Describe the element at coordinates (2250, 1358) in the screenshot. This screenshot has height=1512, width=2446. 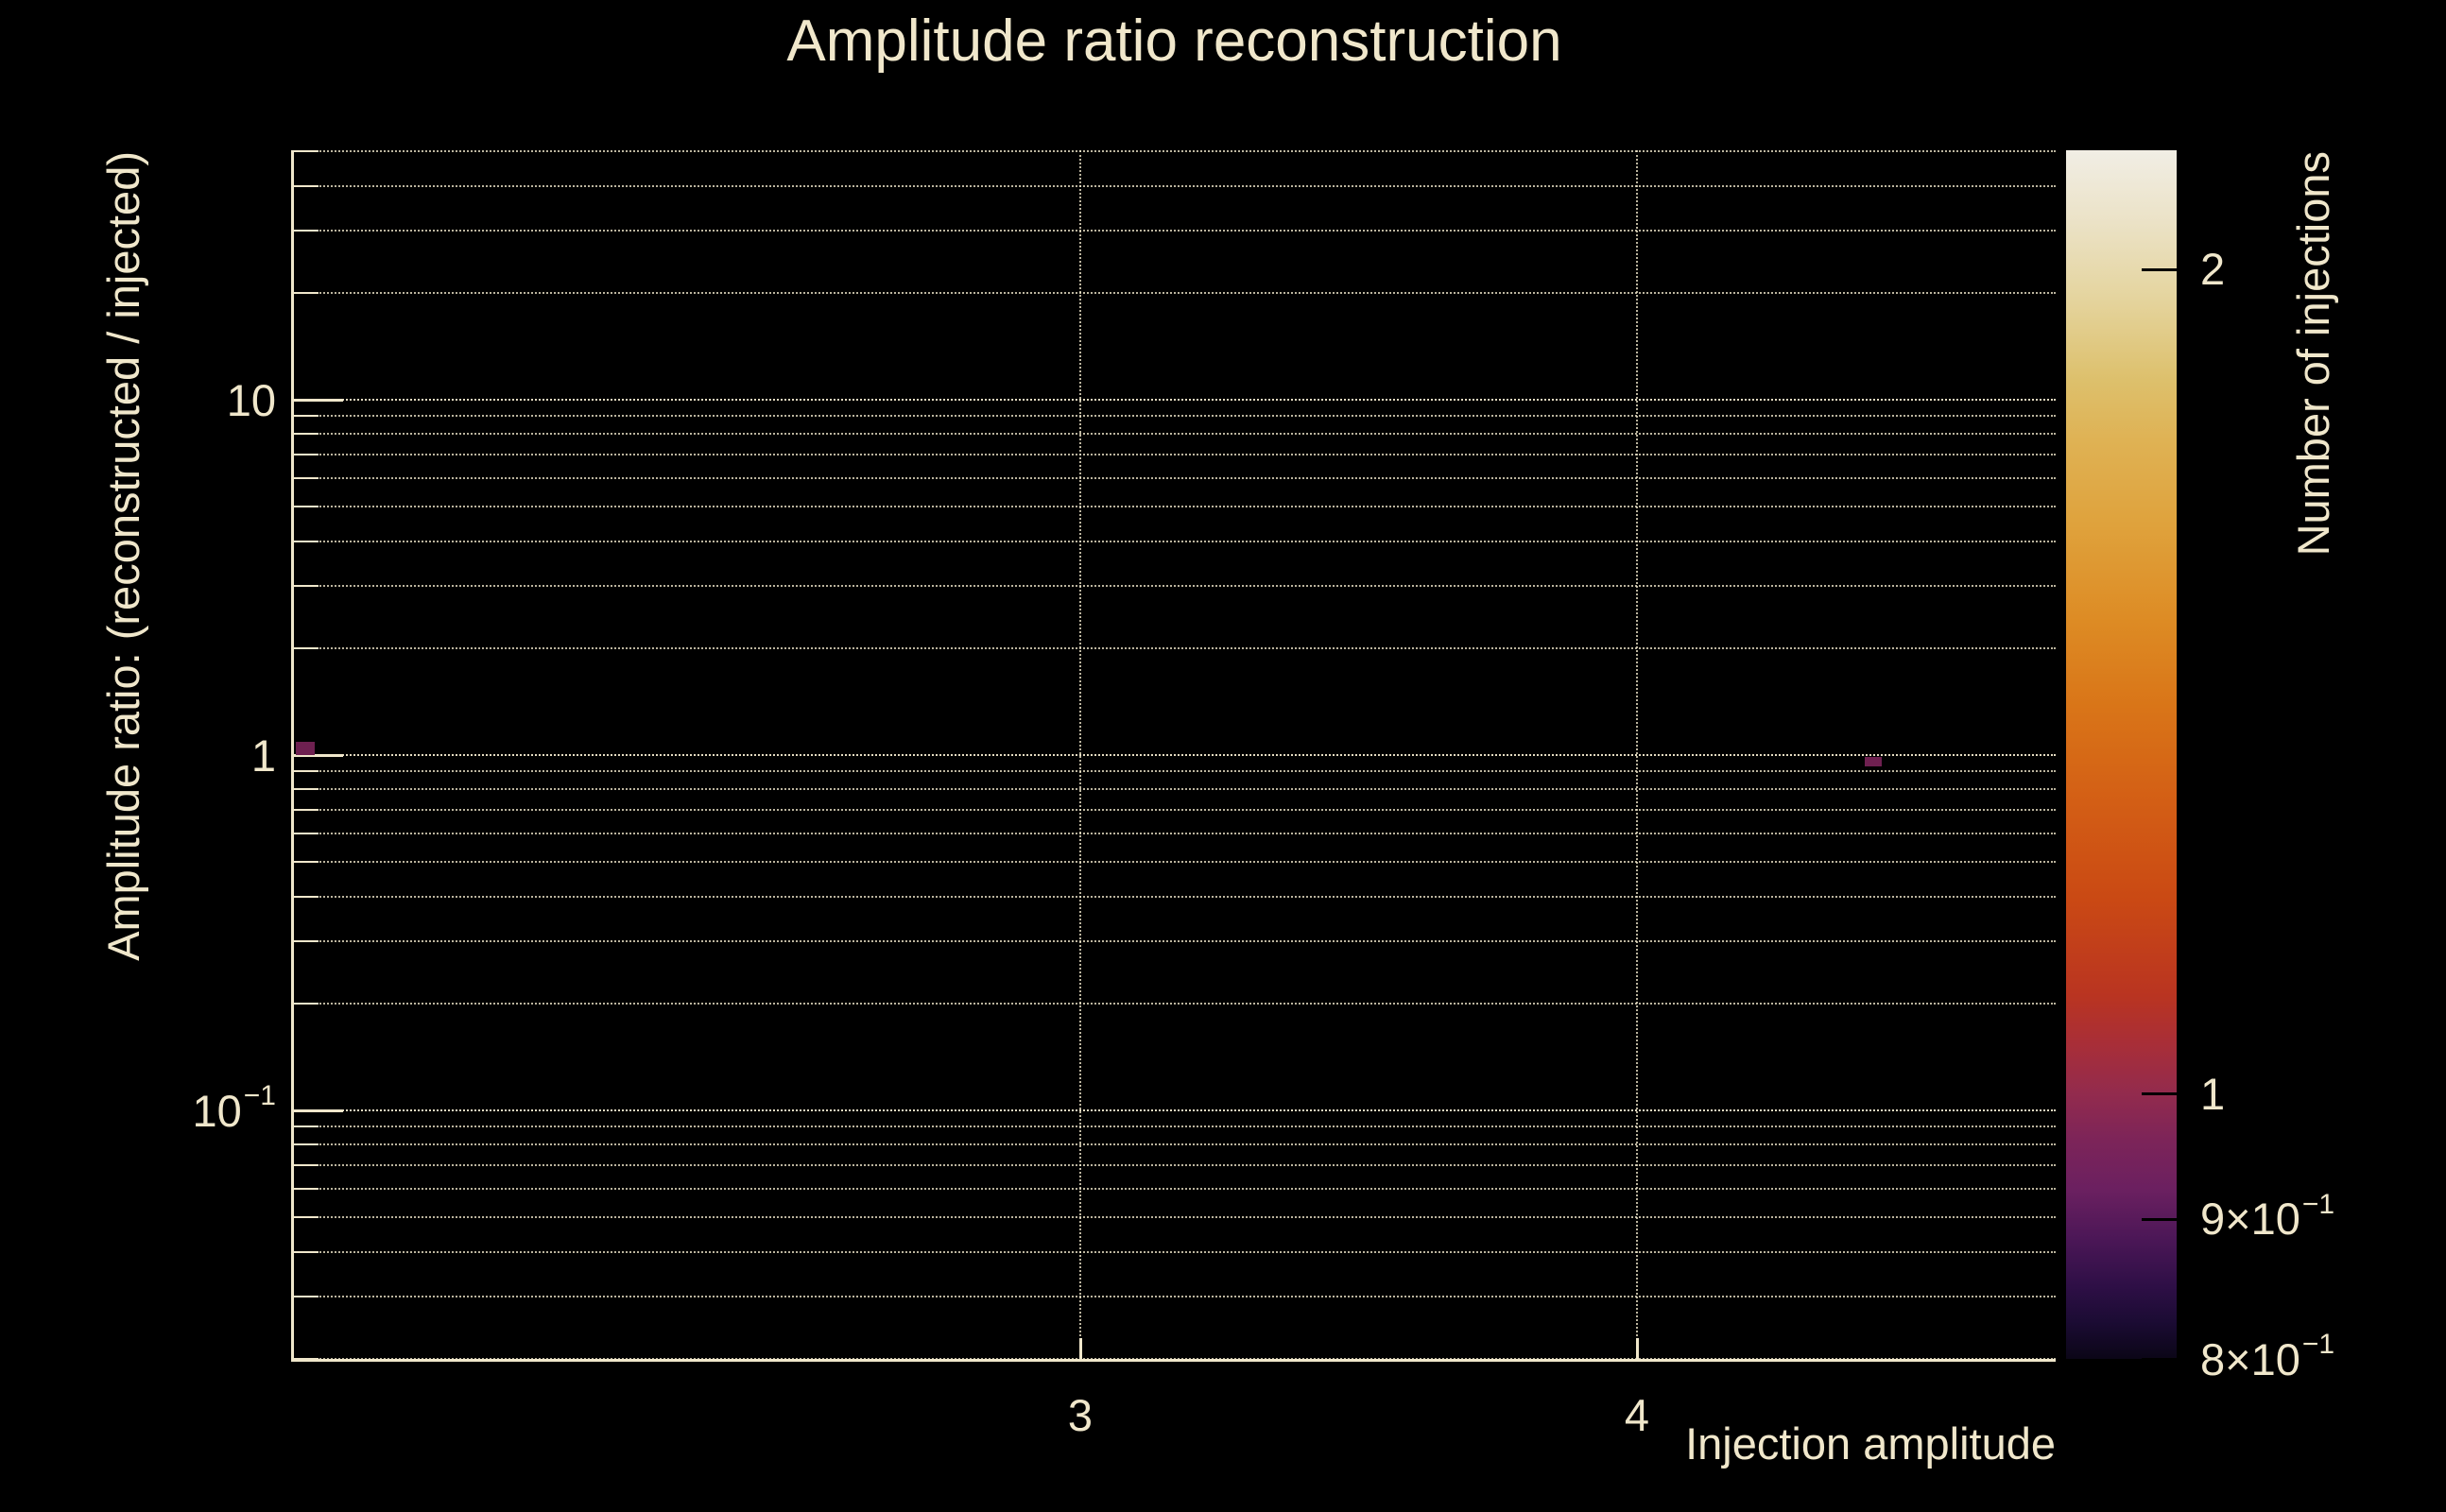
I see `colorbar-tick-label-base: 8×10` at that location.